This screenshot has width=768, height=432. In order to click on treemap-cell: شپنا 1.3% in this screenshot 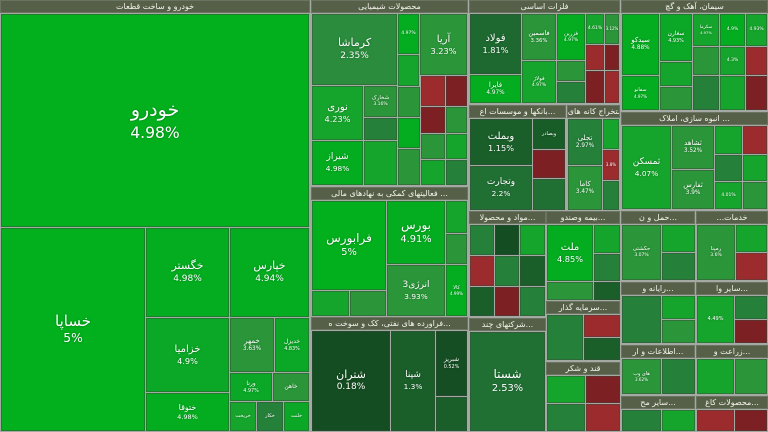, I will do `click(413, 381)`.